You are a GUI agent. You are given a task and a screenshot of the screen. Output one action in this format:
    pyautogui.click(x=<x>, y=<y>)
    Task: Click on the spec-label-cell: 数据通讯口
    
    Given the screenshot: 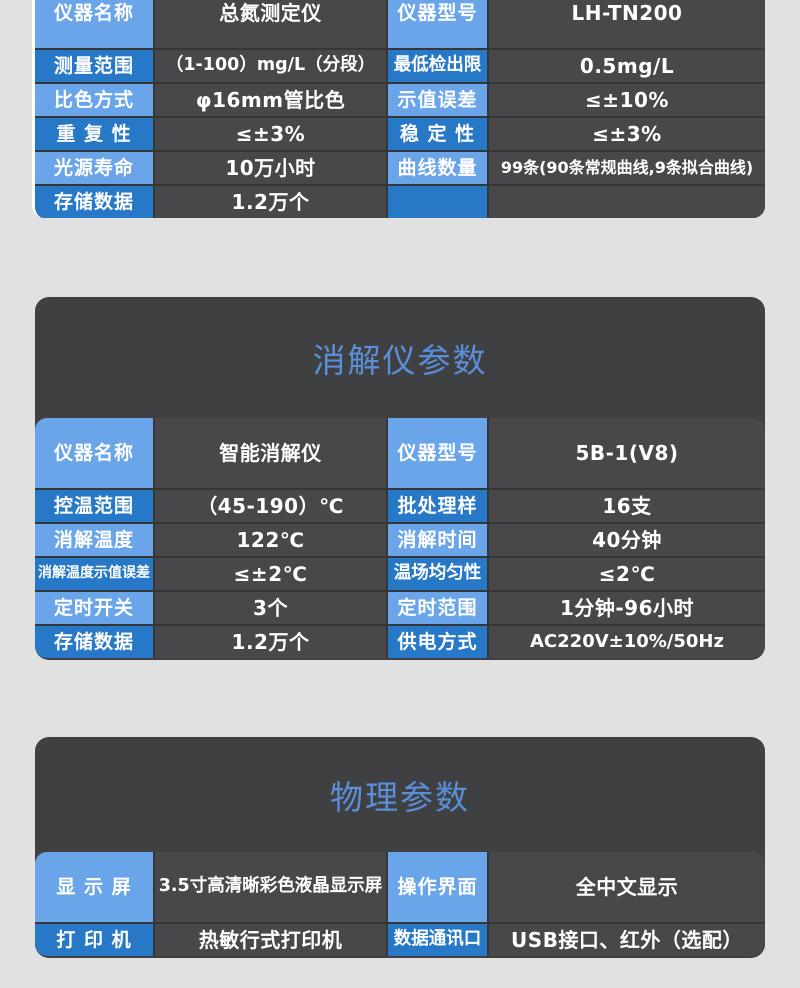 What is the action you would take?
    pyautogui.click(x=437, y=940)
    